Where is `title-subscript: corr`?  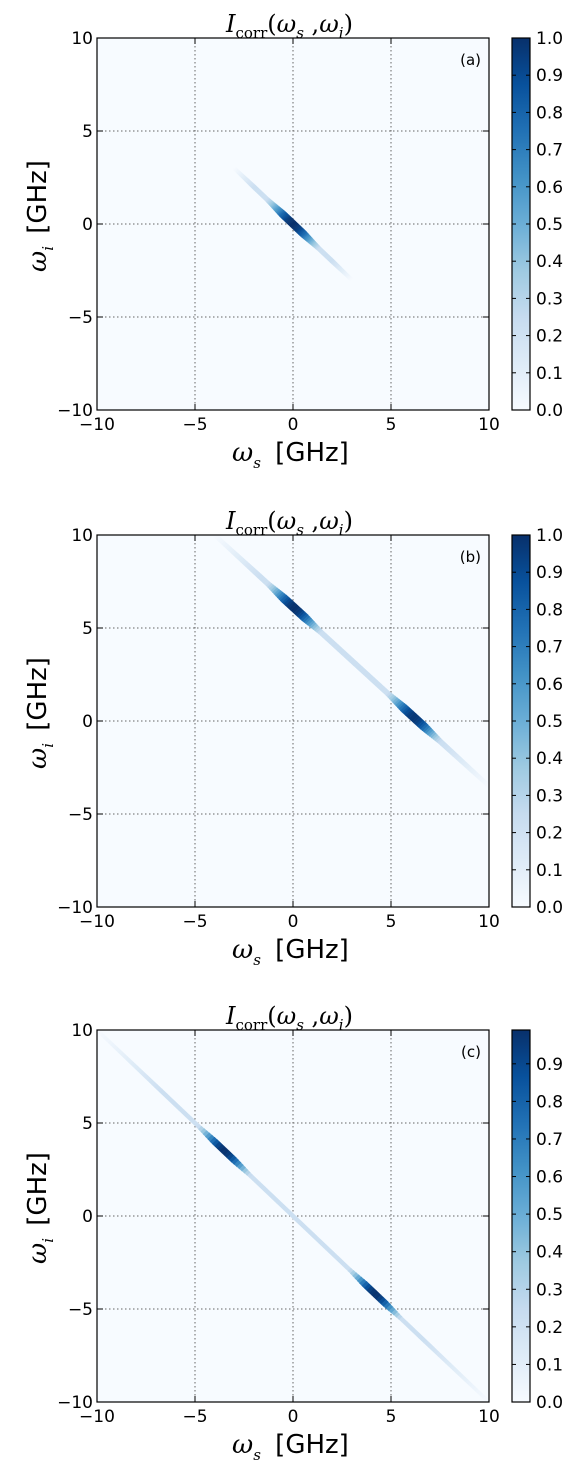 title-subscript: corr is located at coordinates (251, 1025).